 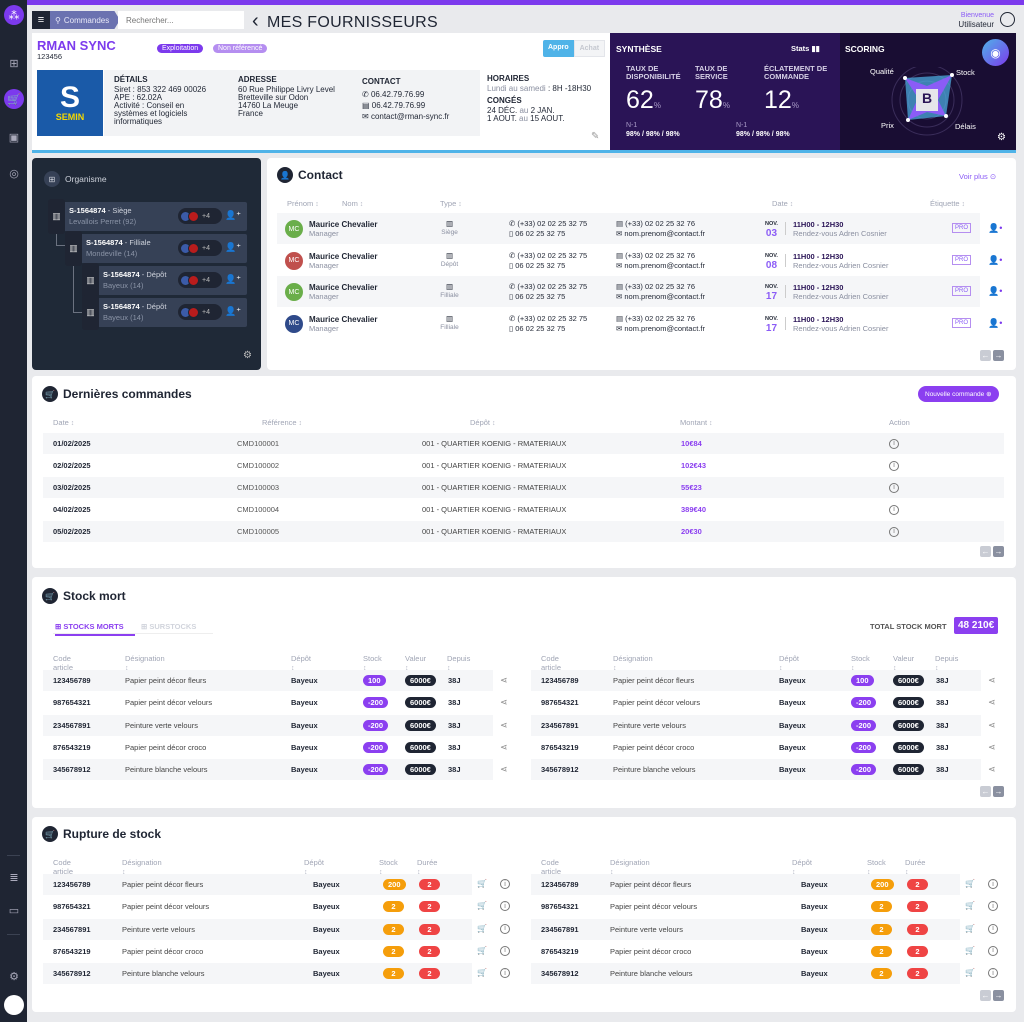 I want to click on user-greeting: Bienvenue Utilisateur, so click(x=976, y=20).